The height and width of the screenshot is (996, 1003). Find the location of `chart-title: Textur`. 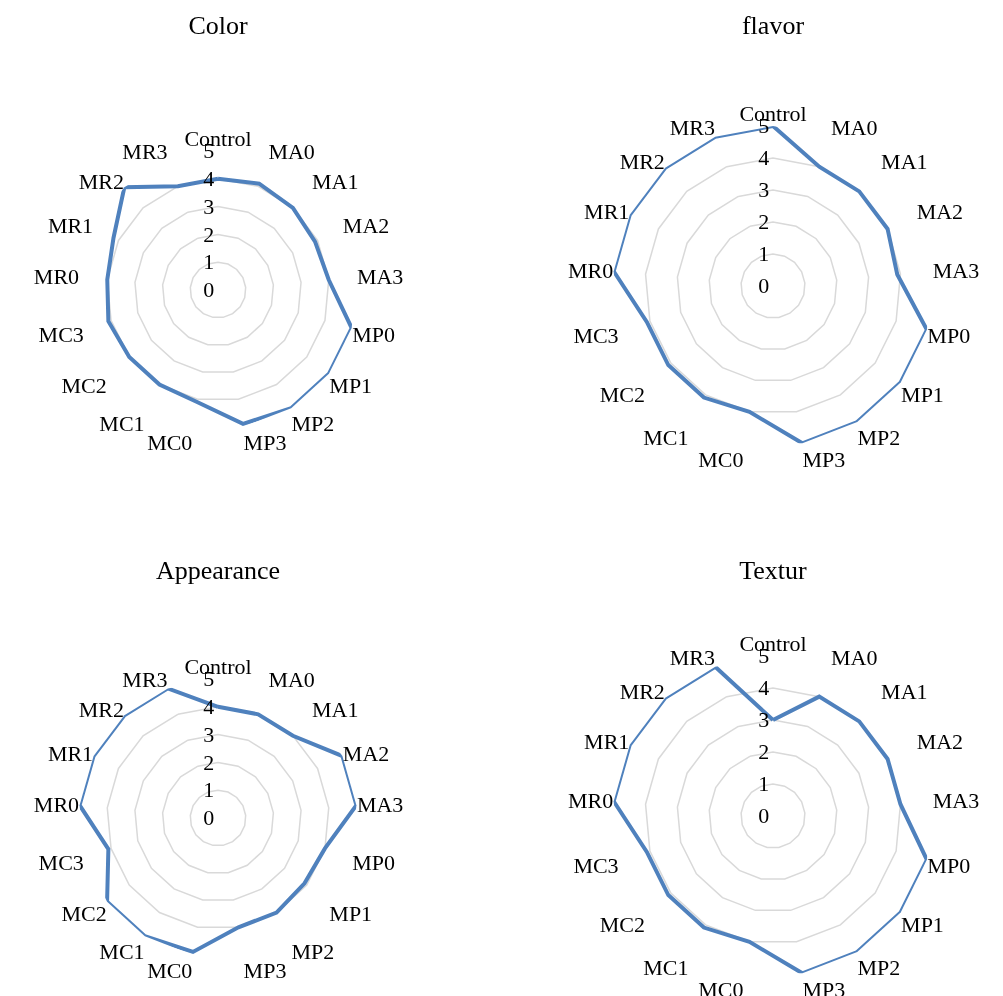

chart-title: Textur is located at coordinates (773, 571).